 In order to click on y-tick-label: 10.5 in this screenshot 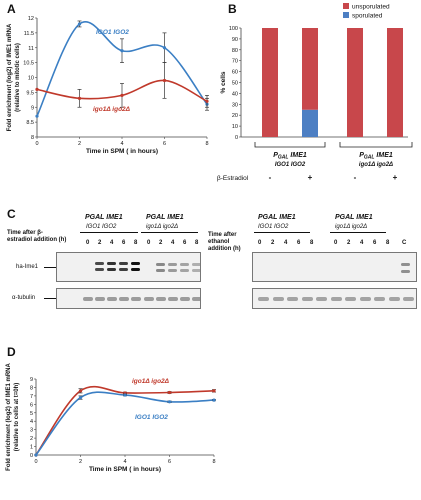, I will do `click(28, 64)`.